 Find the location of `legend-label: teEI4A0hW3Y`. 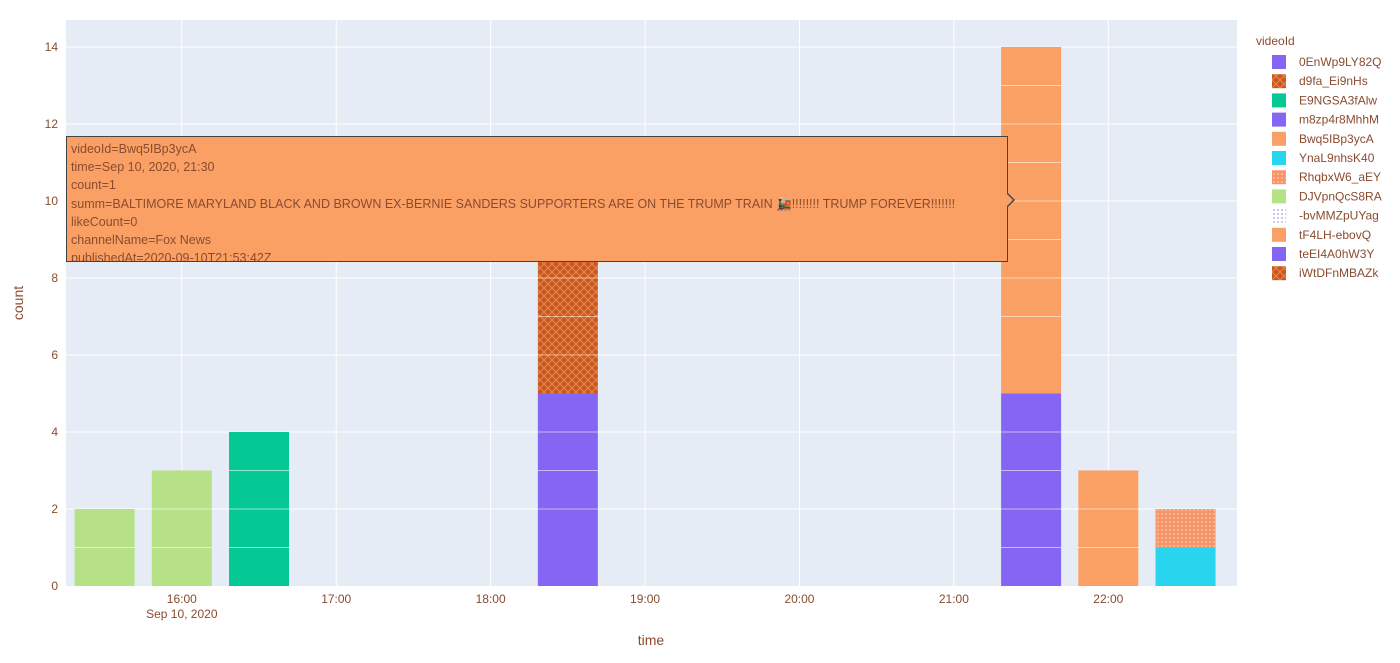

legend-label: teEI4A0hW3Y is located at coordinates (1336, 254).